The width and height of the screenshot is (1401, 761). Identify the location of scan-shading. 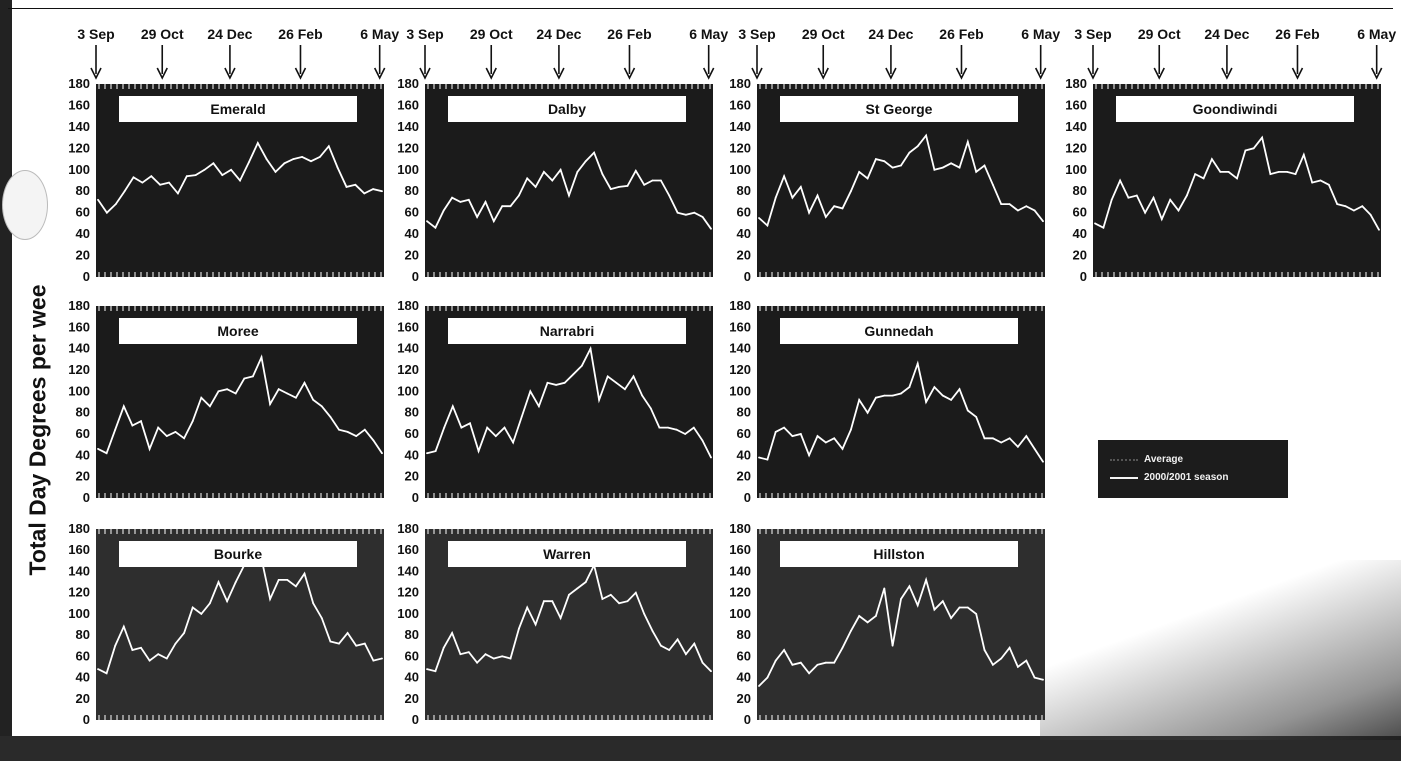
(1220, 650).